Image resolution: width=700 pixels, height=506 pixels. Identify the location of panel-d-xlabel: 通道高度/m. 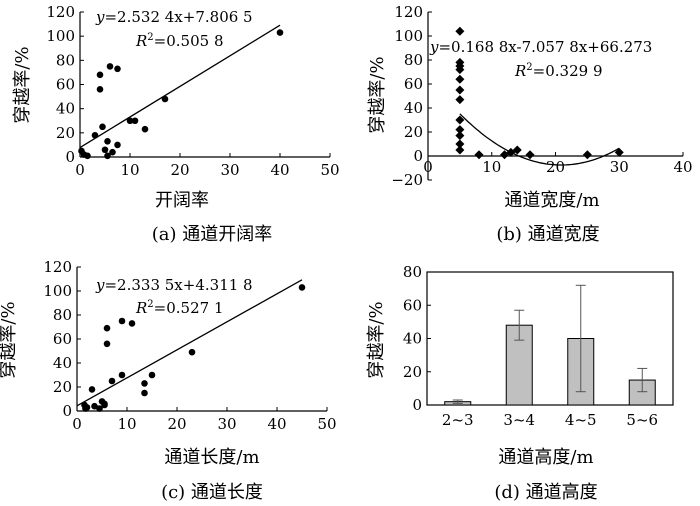
(545, 457).